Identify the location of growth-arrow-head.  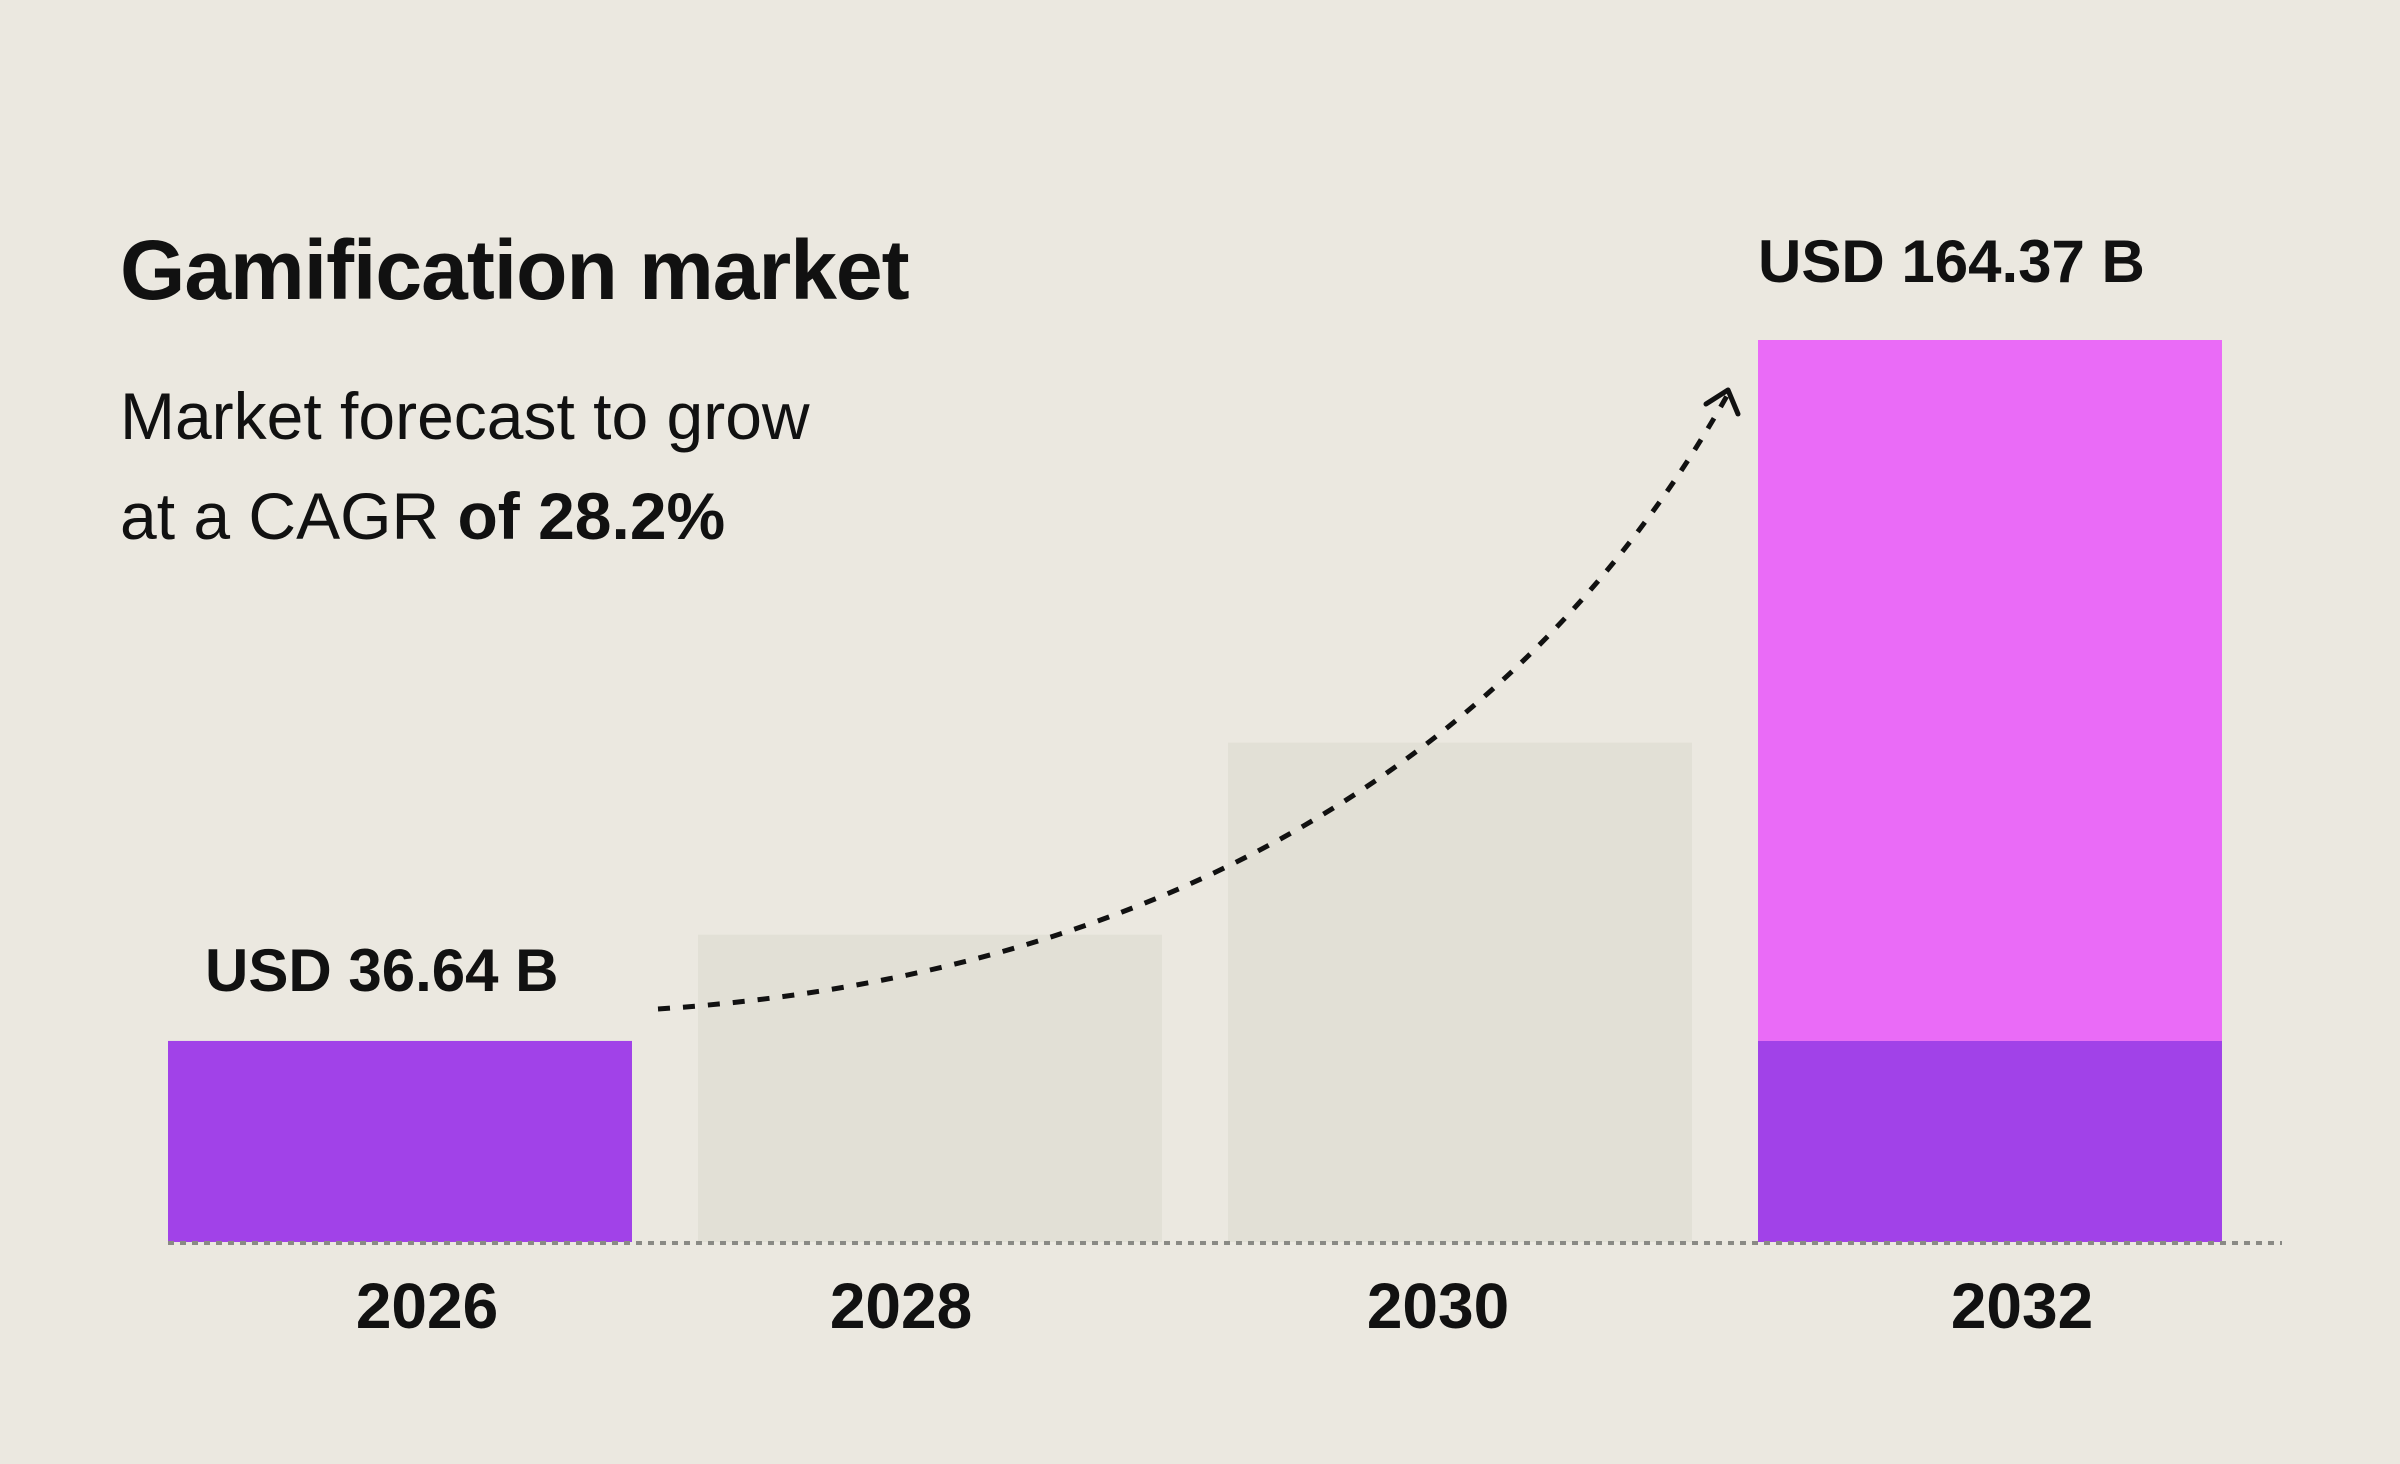
(1722, 402).